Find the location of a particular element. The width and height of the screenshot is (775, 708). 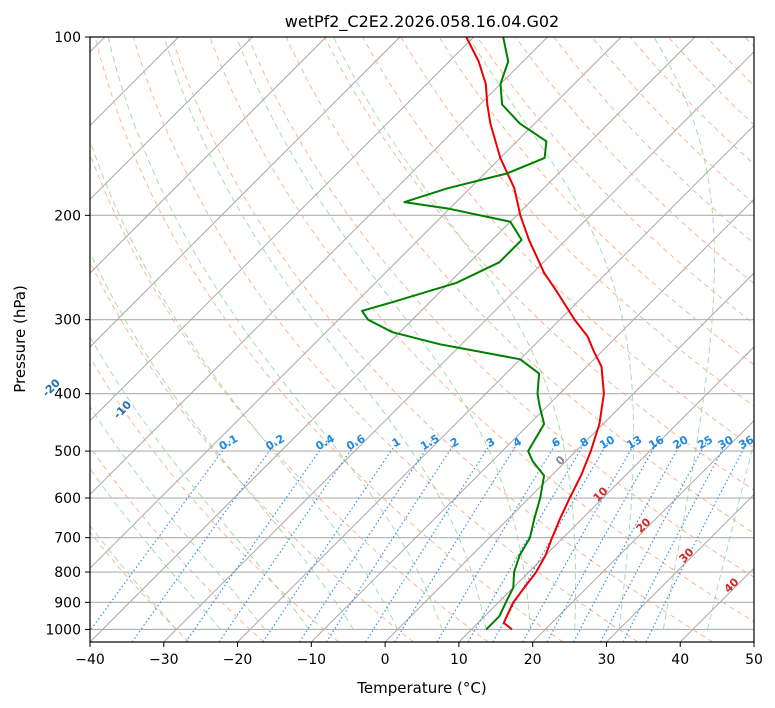

y-tick-label: 200 is located at coordinates (67, 216).